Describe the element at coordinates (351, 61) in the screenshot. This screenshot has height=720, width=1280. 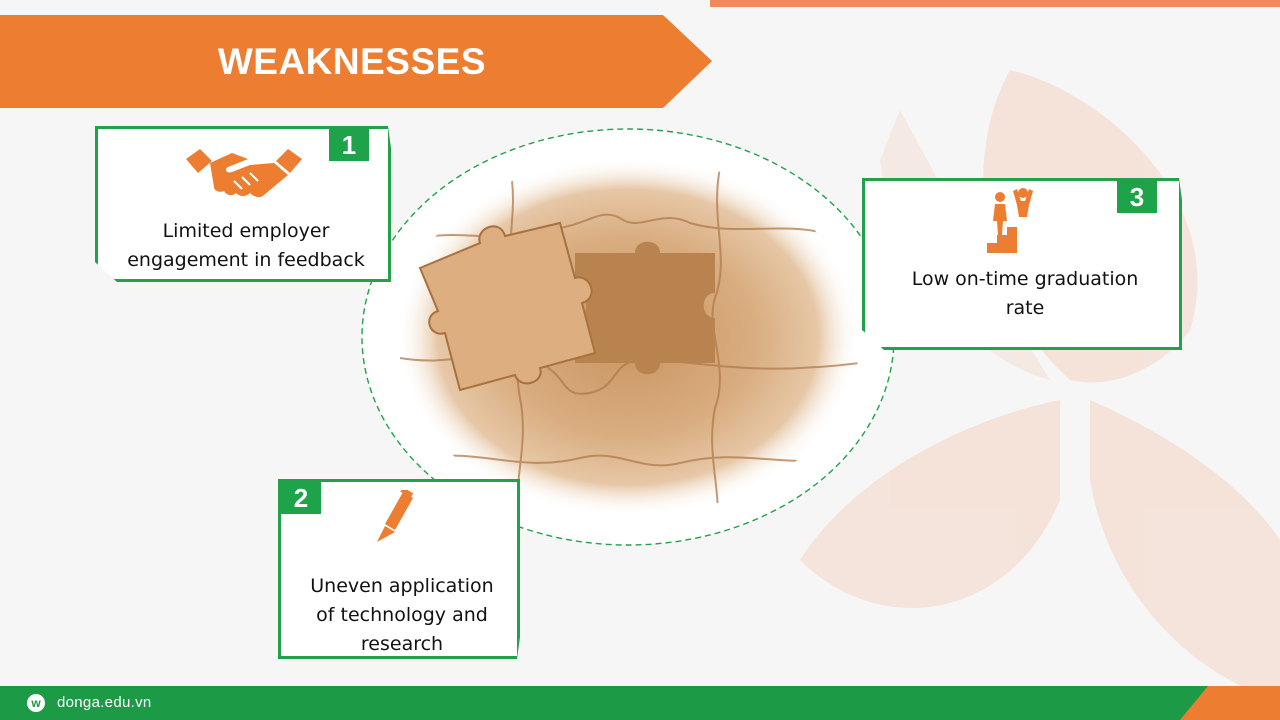
I see `page-title: WEAKNESSES` at that location.